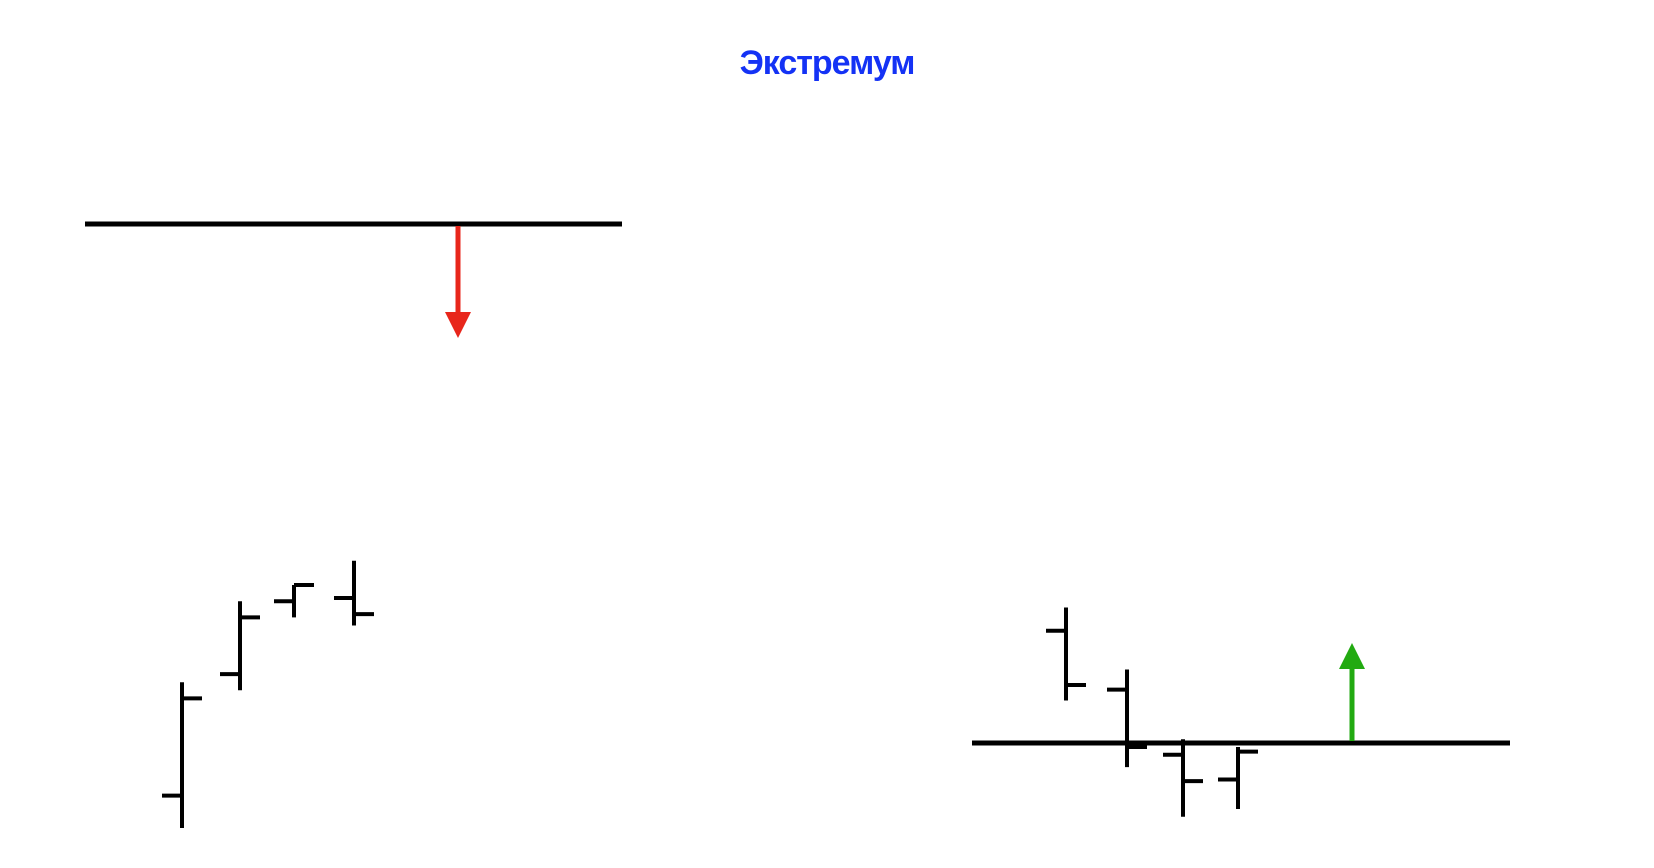 The image size is (1654, 868). Describe the element at coordinates (458, 282) in the screenshot. I see `arrow-down-icon` at that location.